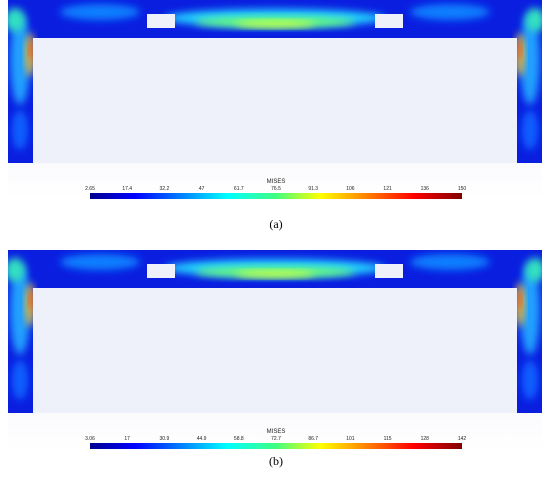  Describe the element at coordinates (90, 439) in the screenshot. I see `colorbar-tick-label: 3.06` at that location.